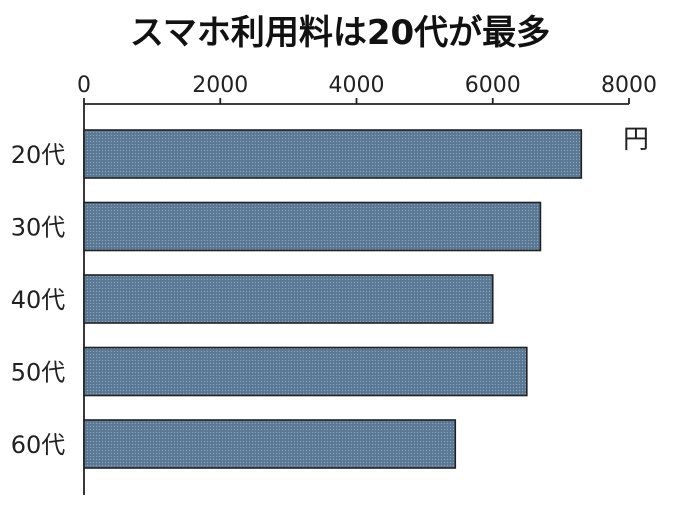  I want to click on category-label: 40代, so click(38, 300).